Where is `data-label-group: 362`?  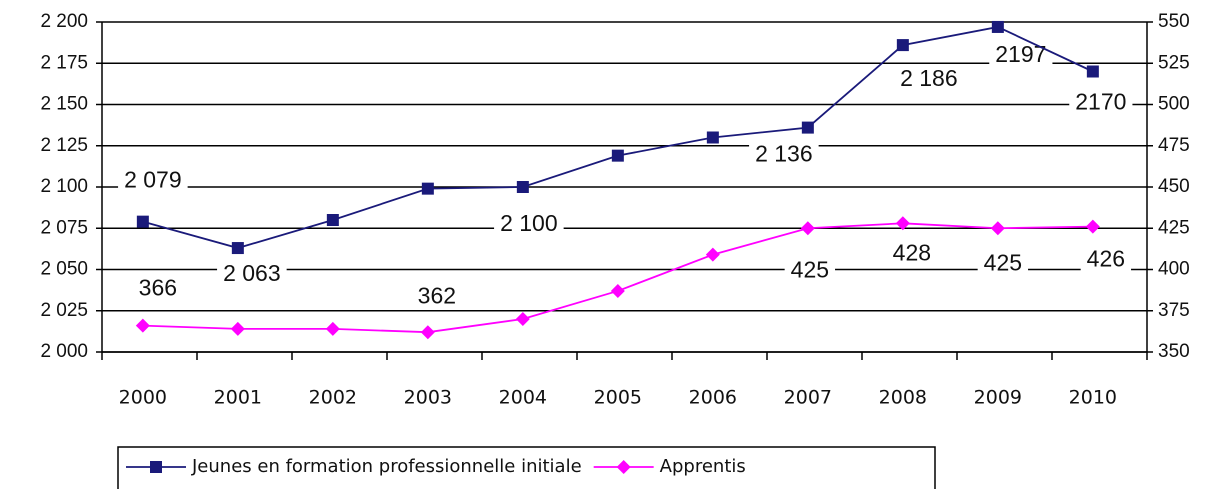 data-label-group: 362 is located at coordinates (437, 295).